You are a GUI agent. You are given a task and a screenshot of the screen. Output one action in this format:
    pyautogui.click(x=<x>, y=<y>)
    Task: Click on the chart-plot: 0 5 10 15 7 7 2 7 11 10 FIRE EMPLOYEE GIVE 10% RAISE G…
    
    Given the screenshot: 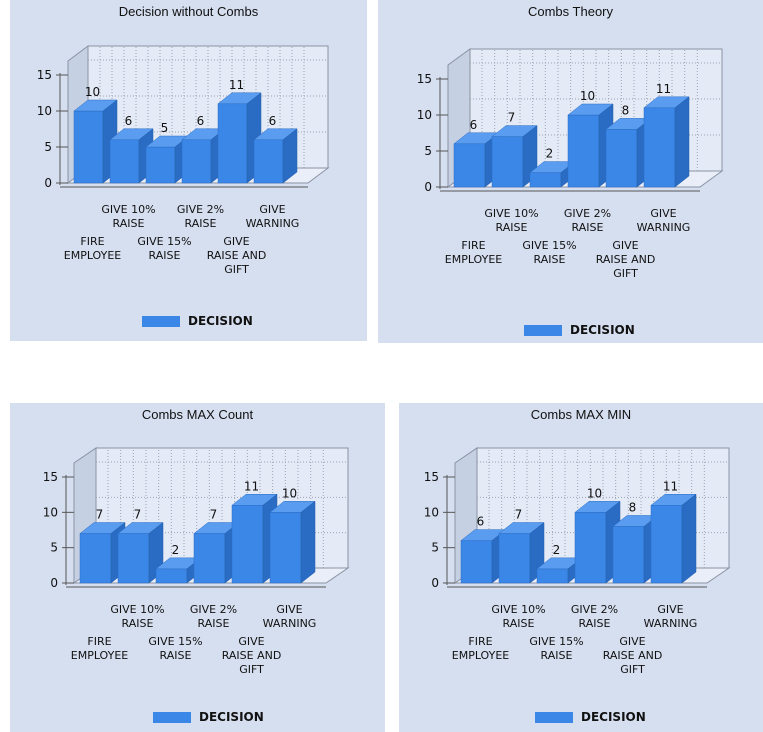 What is the action you would take?
    pyautogui.click(x=196, y=561)
    